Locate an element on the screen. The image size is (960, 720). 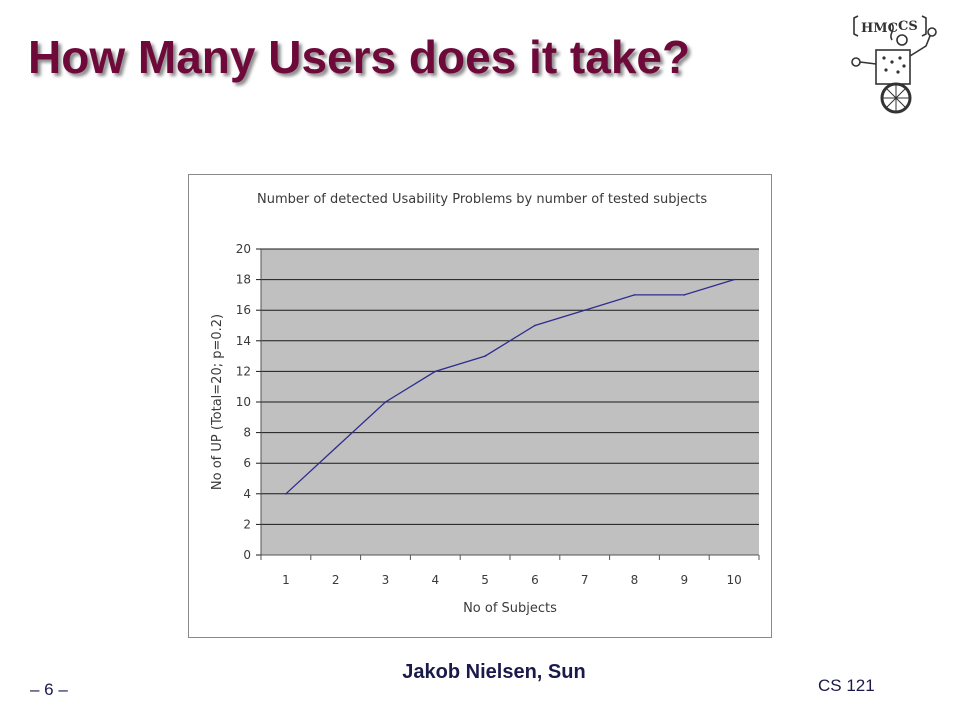
y-tick-label: 0 is located at coordinates (247, 555).